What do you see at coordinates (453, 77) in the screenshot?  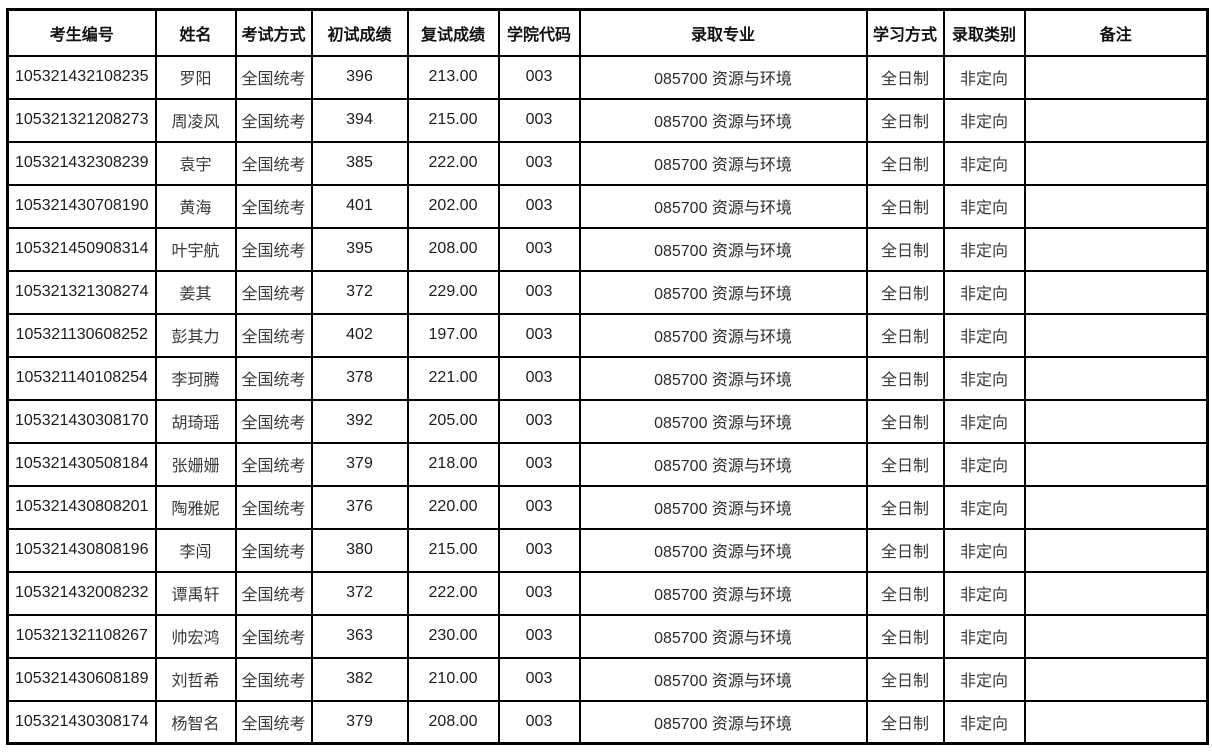 I see `cell-retest-score: 213.00` at bounding box center [453, 77].